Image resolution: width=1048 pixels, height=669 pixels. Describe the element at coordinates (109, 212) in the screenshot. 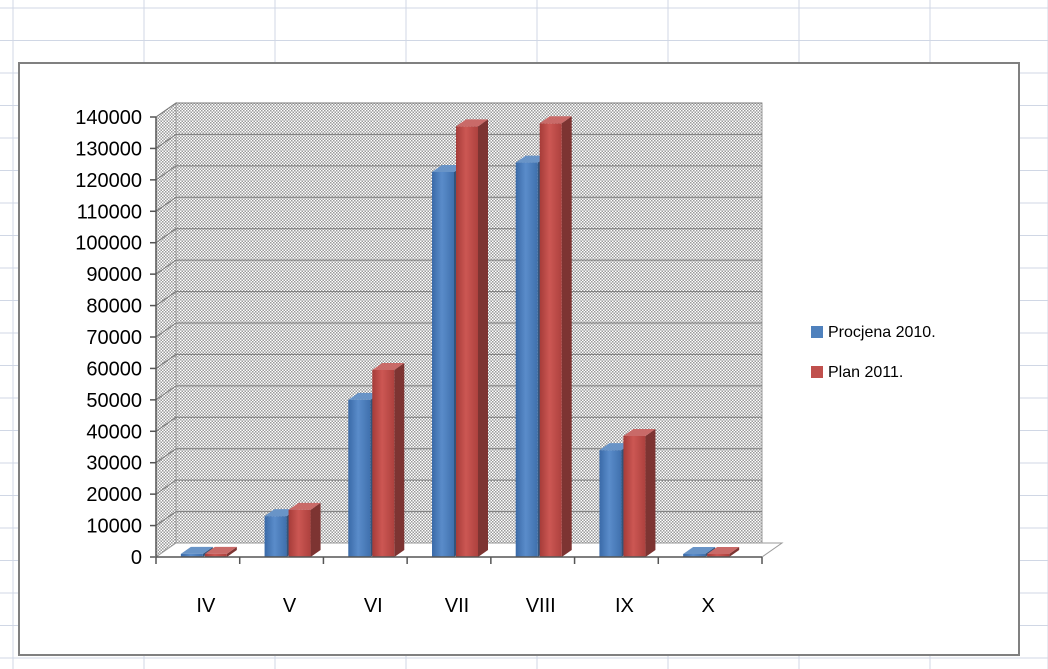

I see `y-tick-label: 110000` at that location.